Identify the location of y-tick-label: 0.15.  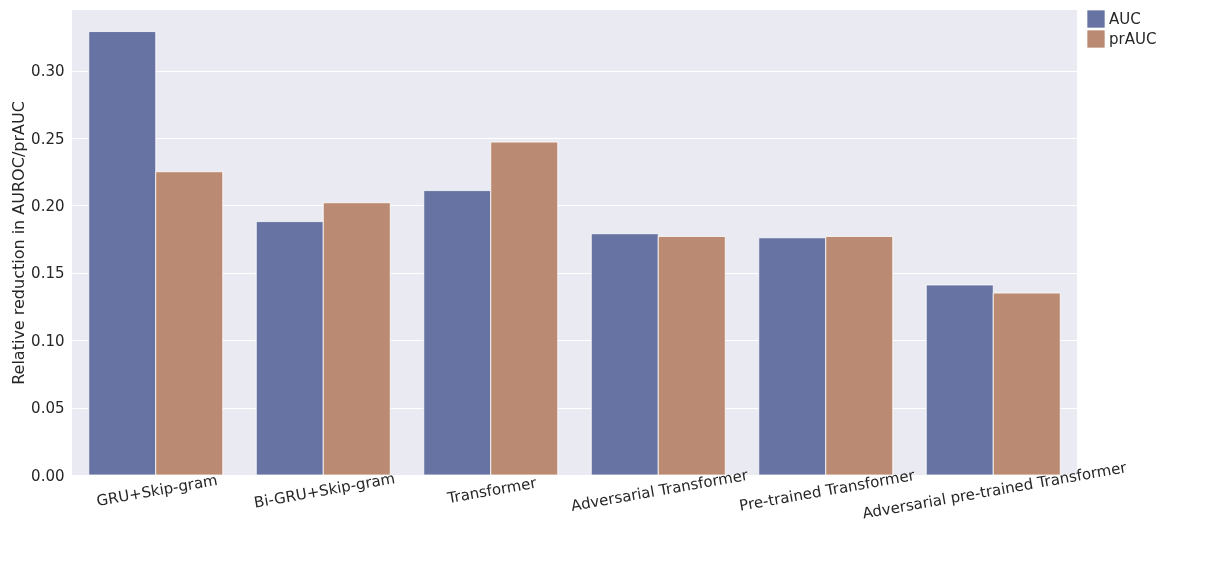
(48, 273).